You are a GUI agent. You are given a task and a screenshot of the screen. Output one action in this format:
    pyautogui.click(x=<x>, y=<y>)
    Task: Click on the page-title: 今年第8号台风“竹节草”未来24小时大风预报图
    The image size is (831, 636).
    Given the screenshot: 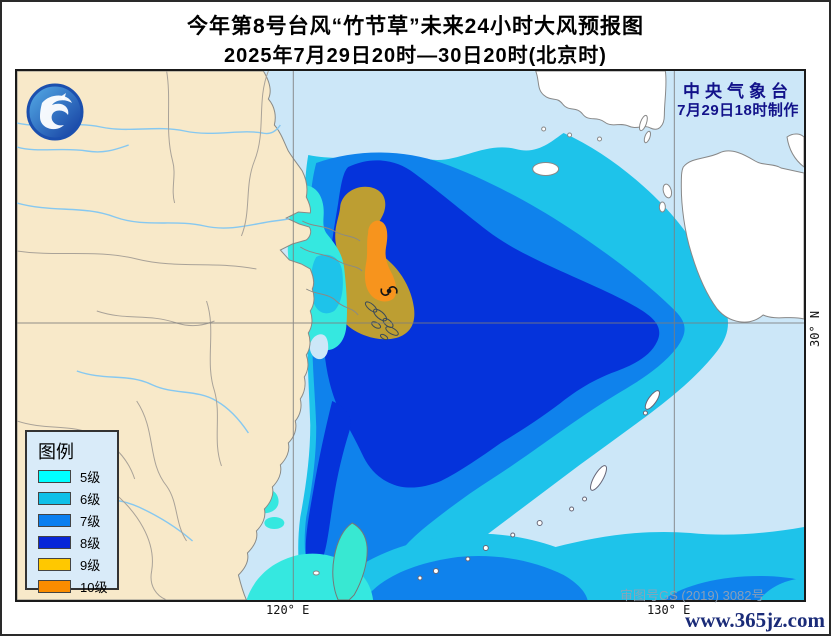 What is the action you would take?
    pyautogui.click(x=415, y=26)
    